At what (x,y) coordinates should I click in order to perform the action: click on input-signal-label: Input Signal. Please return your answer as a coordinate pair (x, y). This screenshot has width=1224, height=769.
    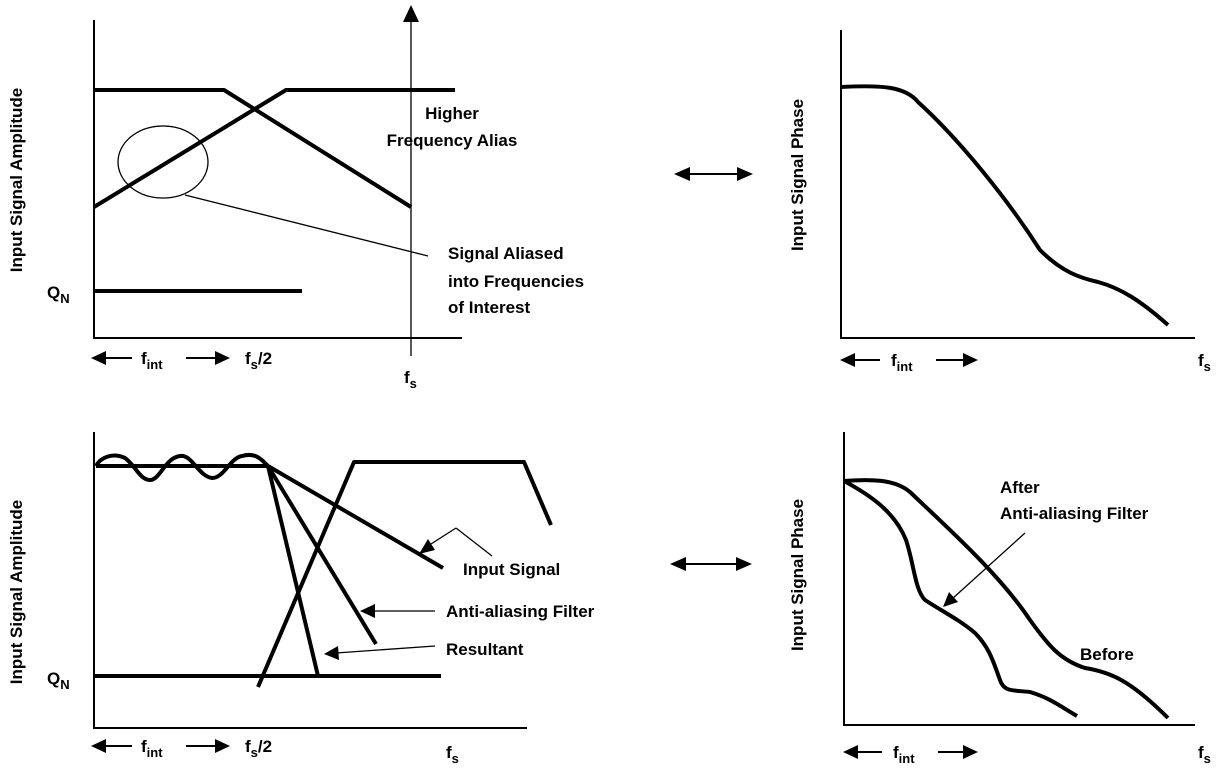
    Looking at the image, I should click on (511, 569).